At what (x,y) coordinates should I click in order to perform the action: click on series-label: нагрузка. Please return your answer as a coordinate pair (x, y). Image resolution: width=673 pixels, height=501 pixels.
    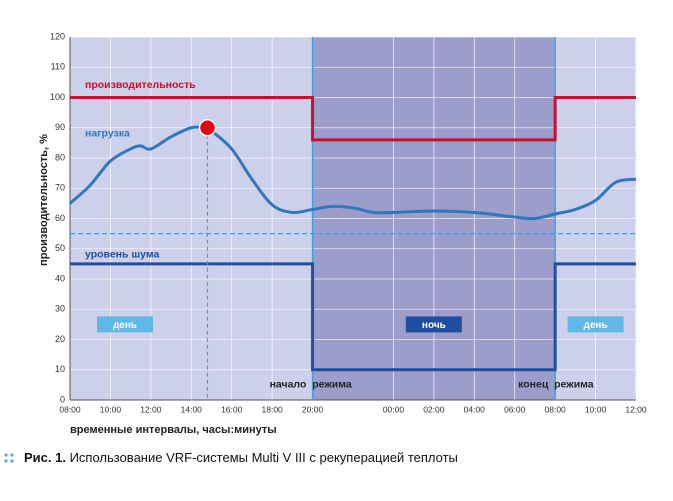
    Looking at the image, I should click on (107, 134).